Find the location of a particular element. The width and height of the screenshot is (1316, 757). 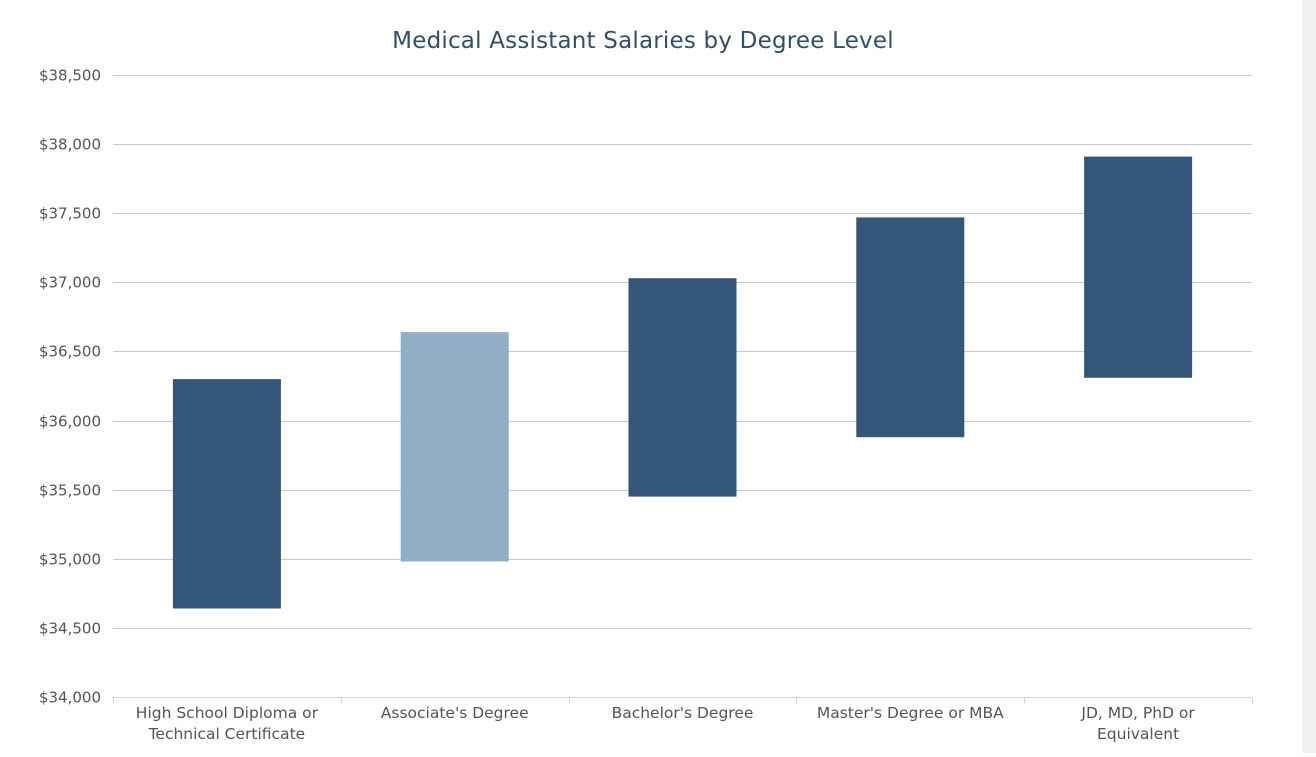

y-tick-label: $36,500 is located at coordinates (70, 352).